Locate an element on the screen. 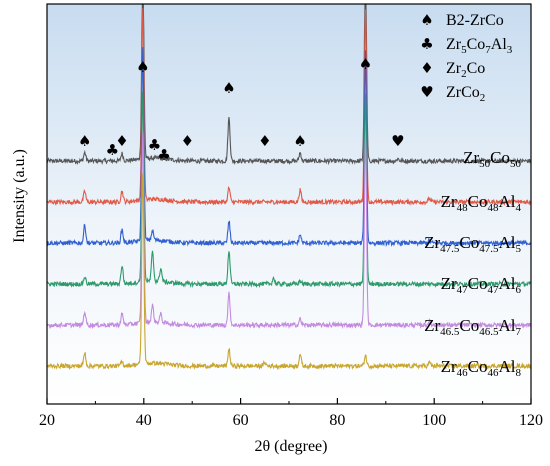 The height and width of the screenshot is (466, 550). peak-markers: ♠ ♣♦♠♣♣♦♠♦ ♠♠♥ is located at coordinates (241, 109).